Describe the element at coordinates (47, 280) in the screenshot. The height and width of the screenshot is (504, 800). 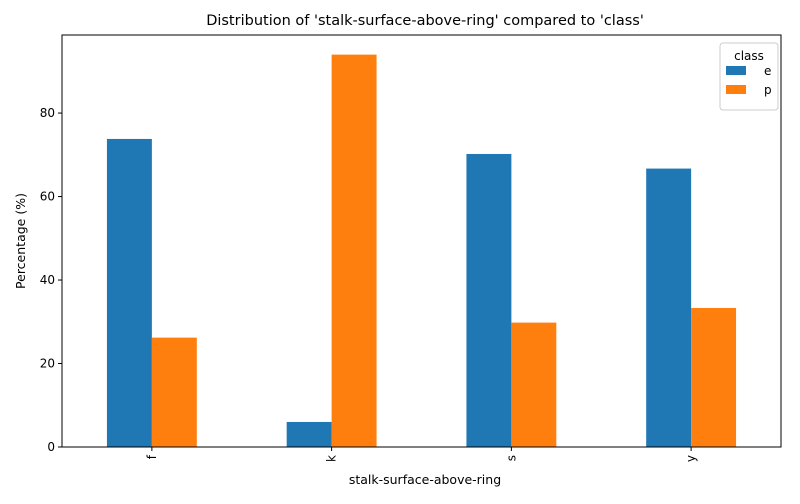
I see `y-tick-label: 40` at that location.